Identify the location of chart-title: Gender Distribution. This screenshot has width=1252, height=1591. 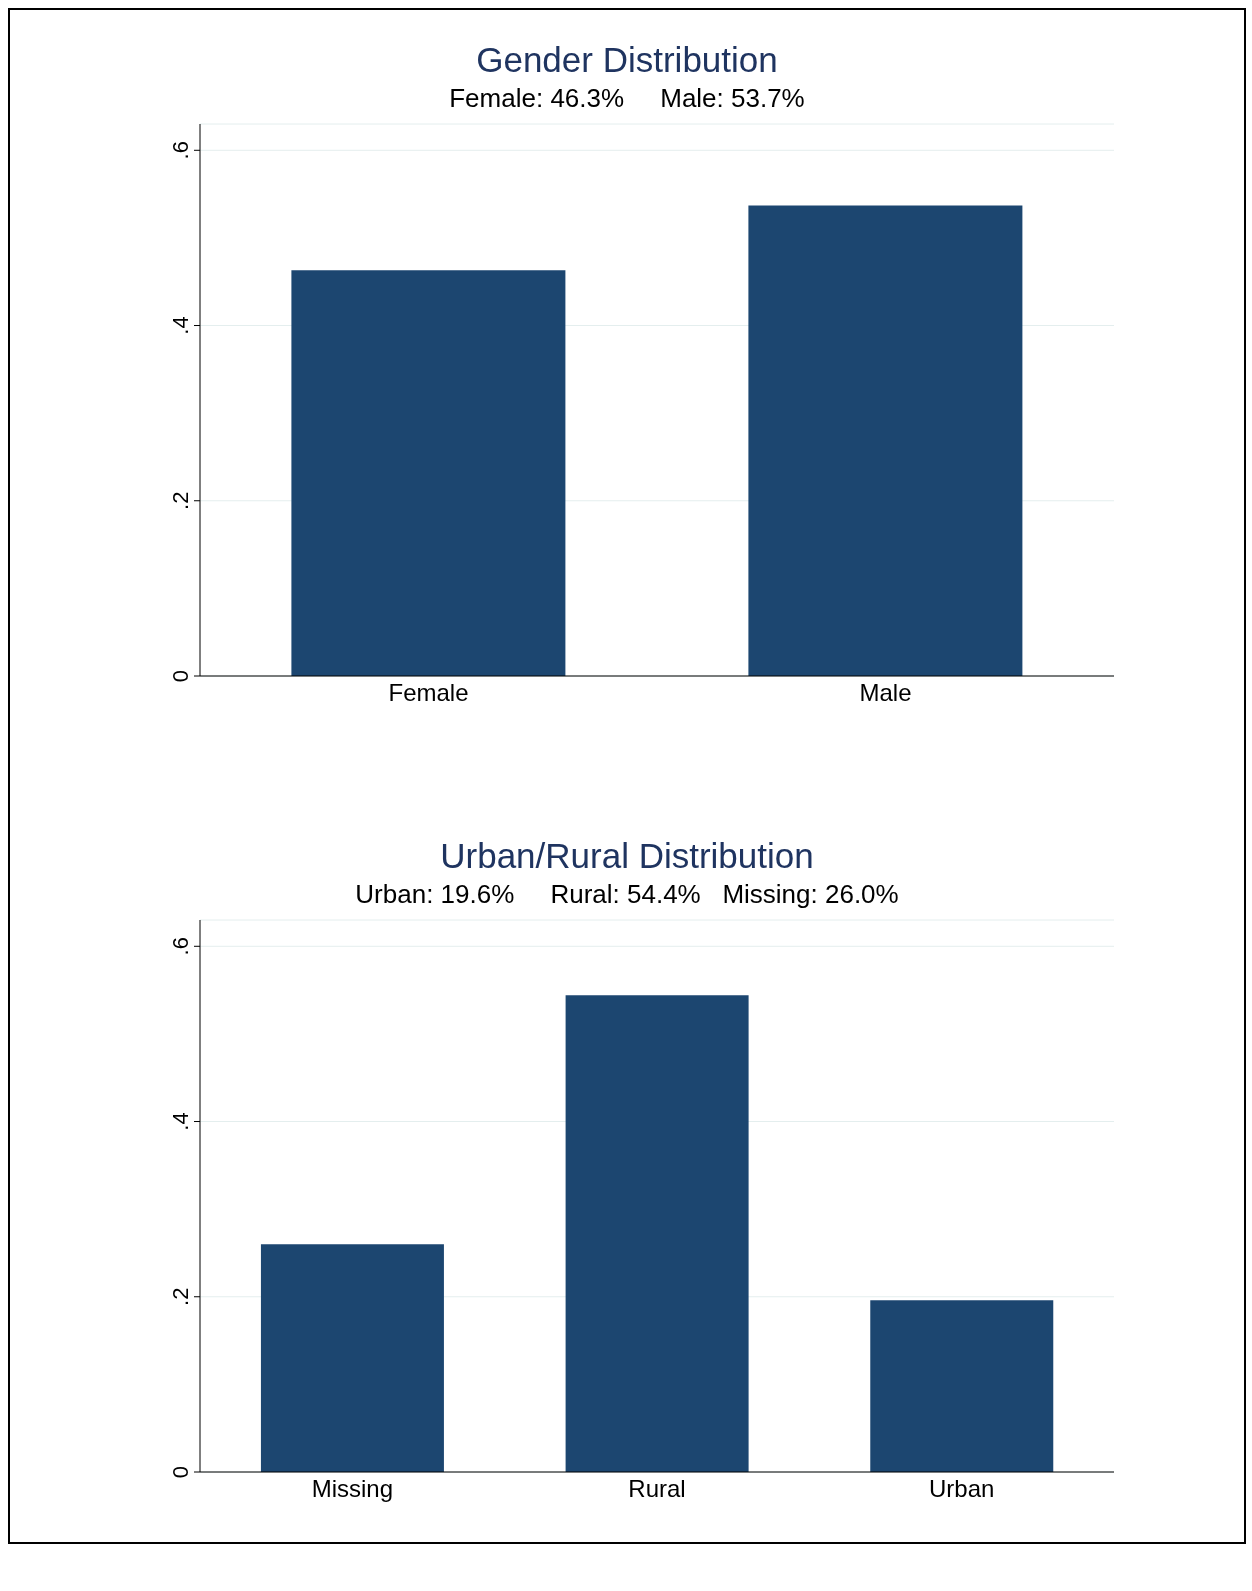
(627, 59).